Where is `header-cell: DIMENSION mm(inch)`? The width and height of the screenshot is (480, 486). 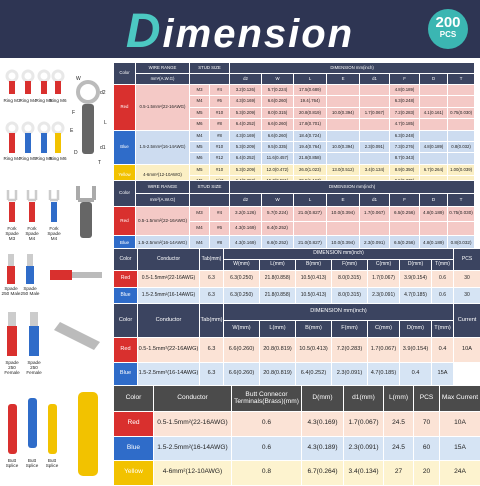 header-cell: DIMENSION mm(inch) is located at coordinates (339, 254).